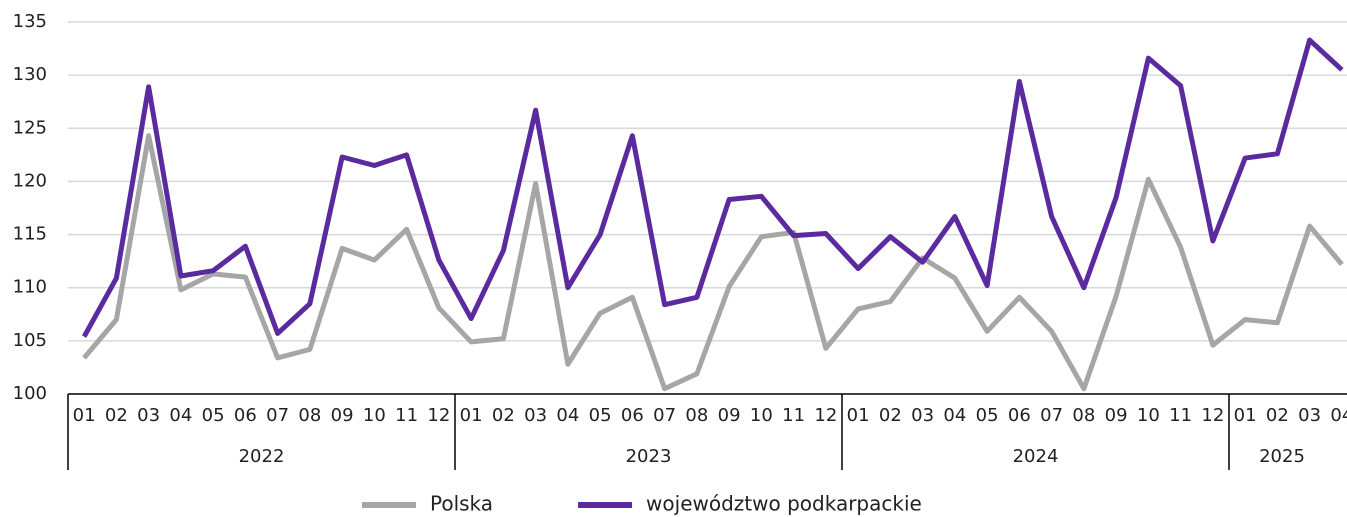  I want to click on year-label: 2022, so click(262, 456).